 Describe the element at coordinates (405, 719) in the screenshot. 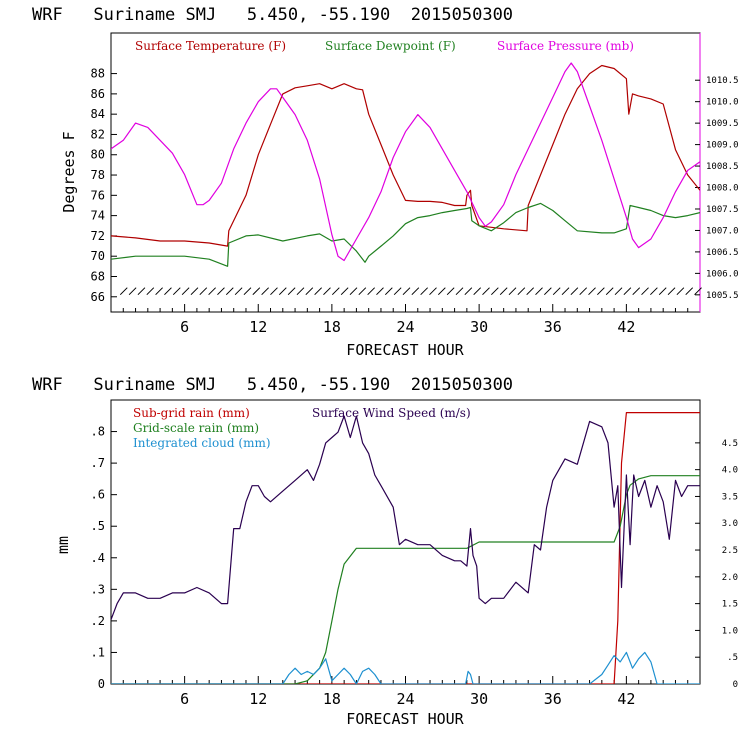

I see `bottom-x-axis-label: FORECAST HOUR` at that location.